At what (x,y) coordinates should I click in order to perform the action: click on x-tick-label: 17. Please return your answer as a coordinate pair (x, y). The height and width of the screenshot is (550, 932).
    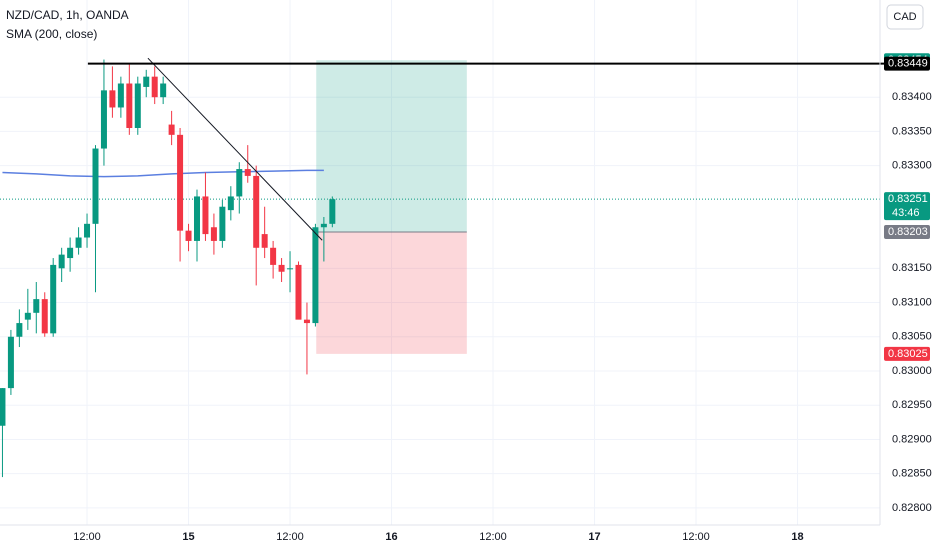
    Looking at the image, I should click on (594, 537).